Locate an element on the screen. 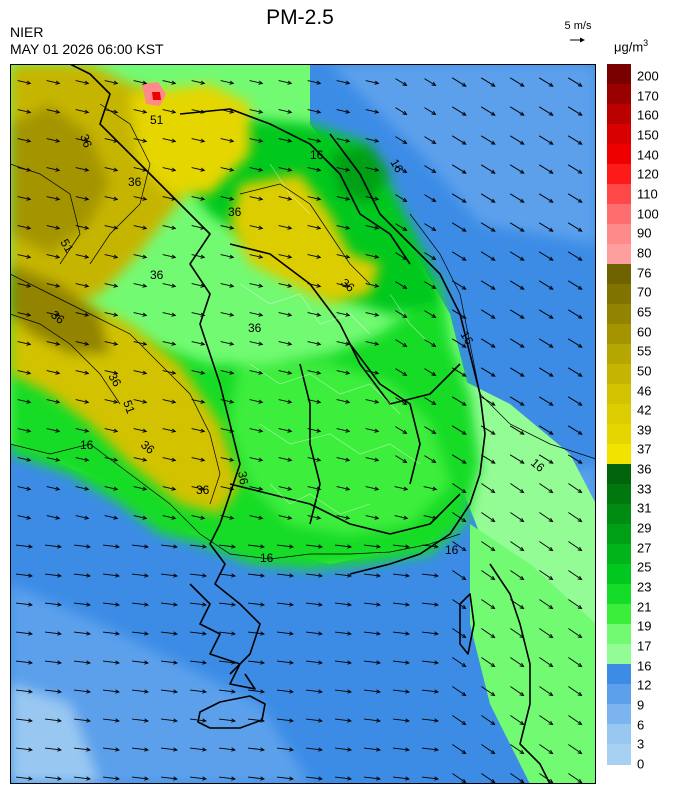 The height and width of the screenshot is (795, 673). legend-tick-label: 16 is located at coordinates (644, 666).